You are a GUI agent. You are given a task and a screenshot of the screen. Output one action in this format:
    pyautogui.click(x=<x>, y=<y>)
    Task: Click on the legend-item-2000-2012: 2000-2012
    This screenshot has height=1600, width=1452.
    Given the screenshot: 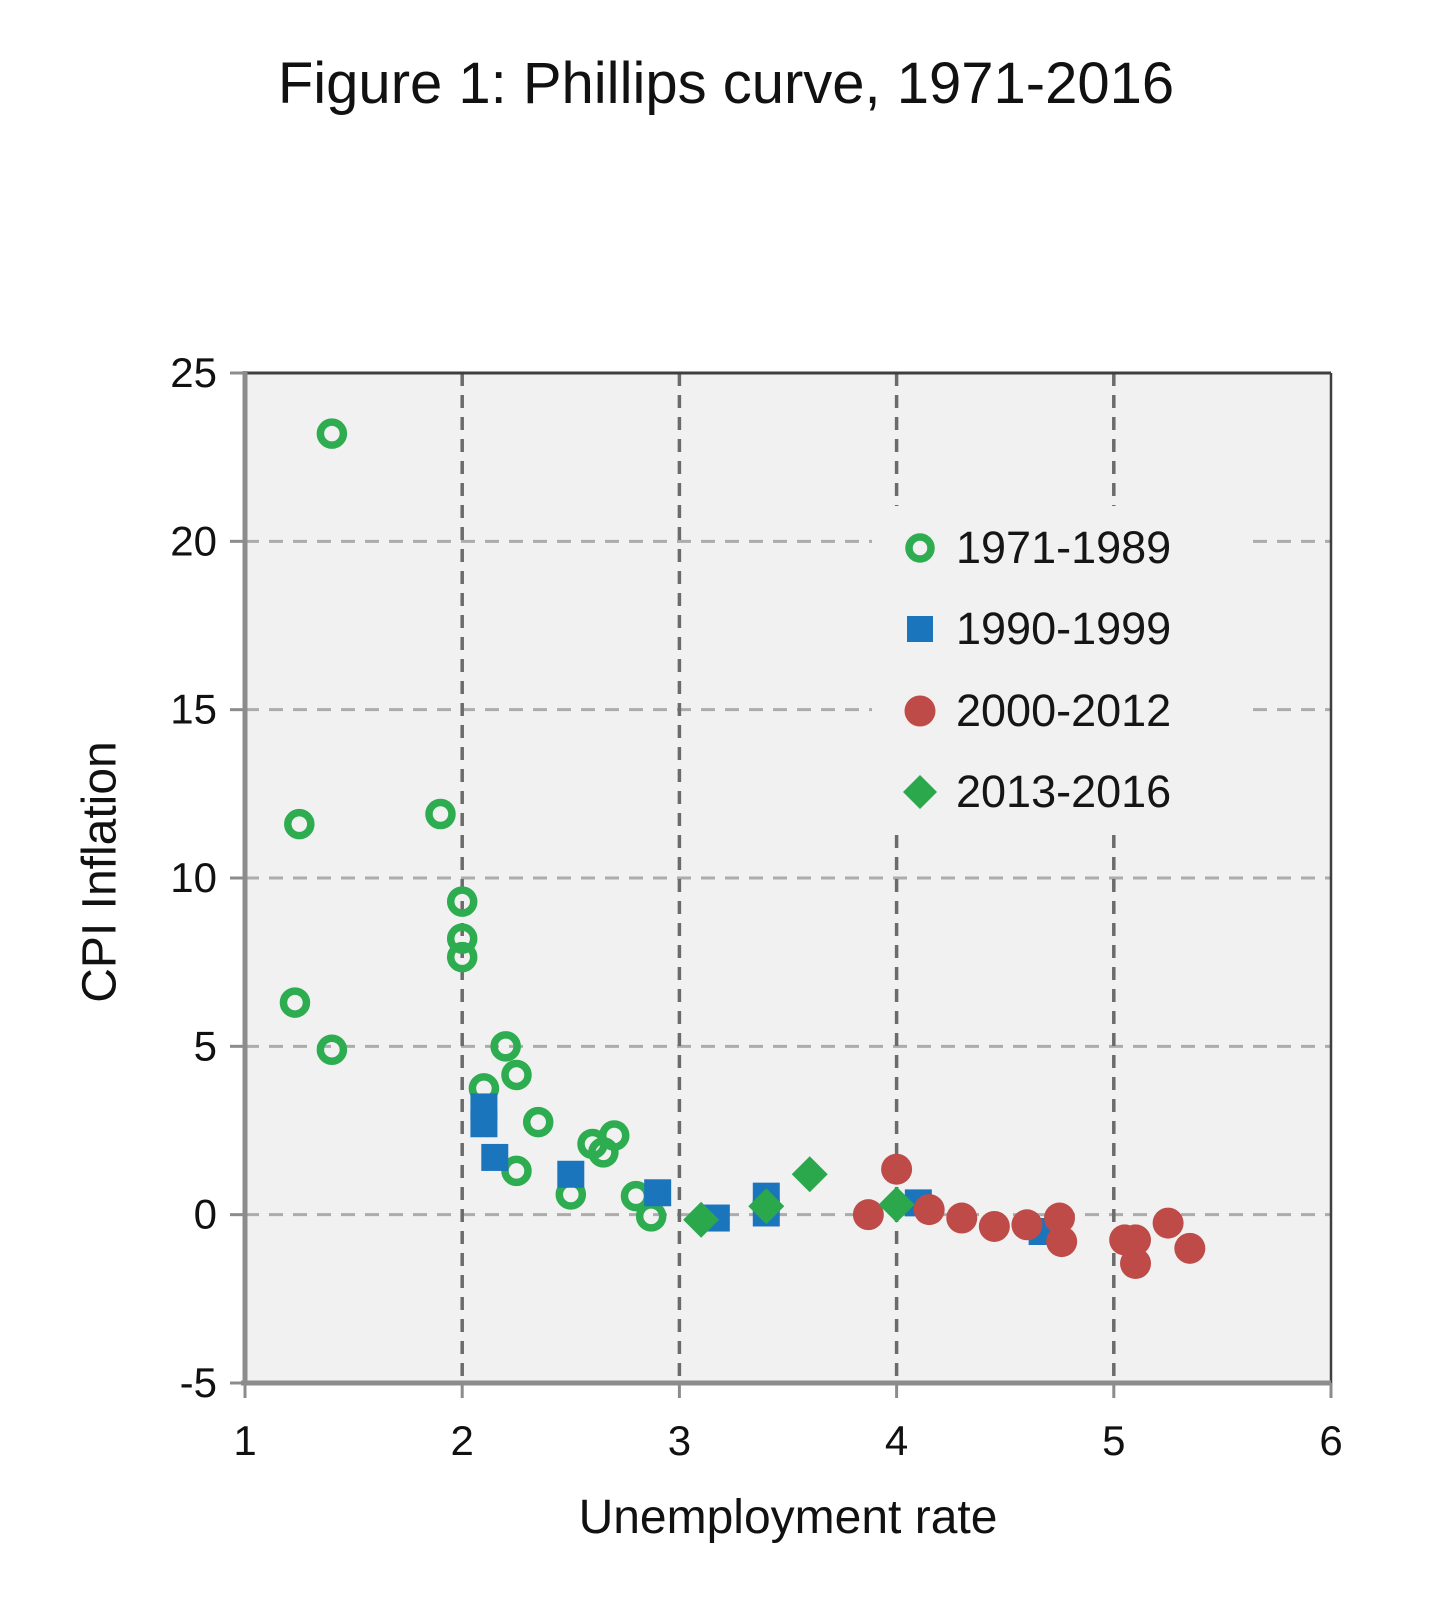 What is the action you would take?
    pyautogui.click(x=1058, y=711)
    